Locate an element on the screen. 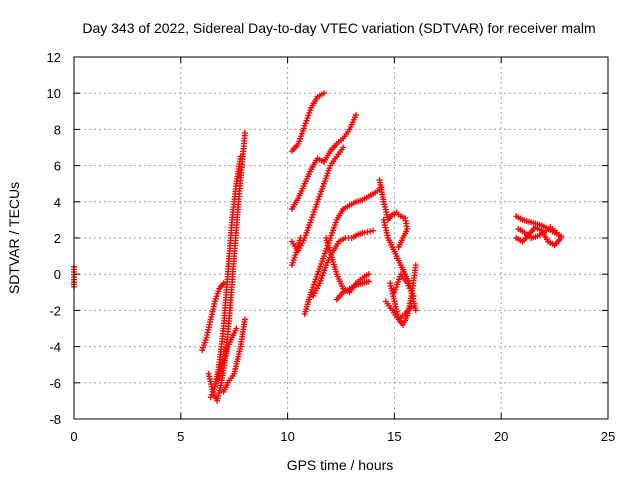 This screenshot has width=640, height=480. y-tick-label: 6 is located at coordinates (57, 166).